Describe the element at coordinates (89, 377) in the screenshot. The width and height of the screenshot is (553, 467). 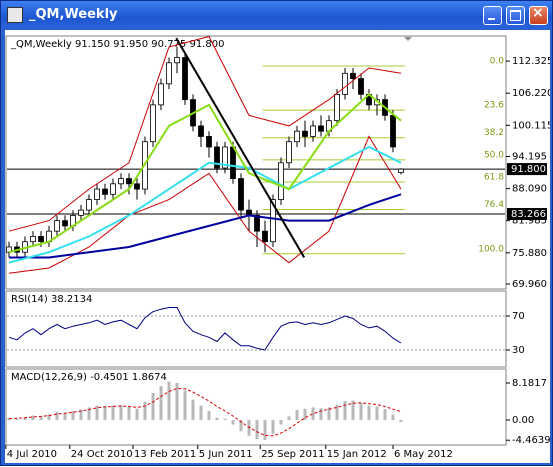
I see `panel-title: MACD(12,26,9) -0.4501 1.8674` at that location.